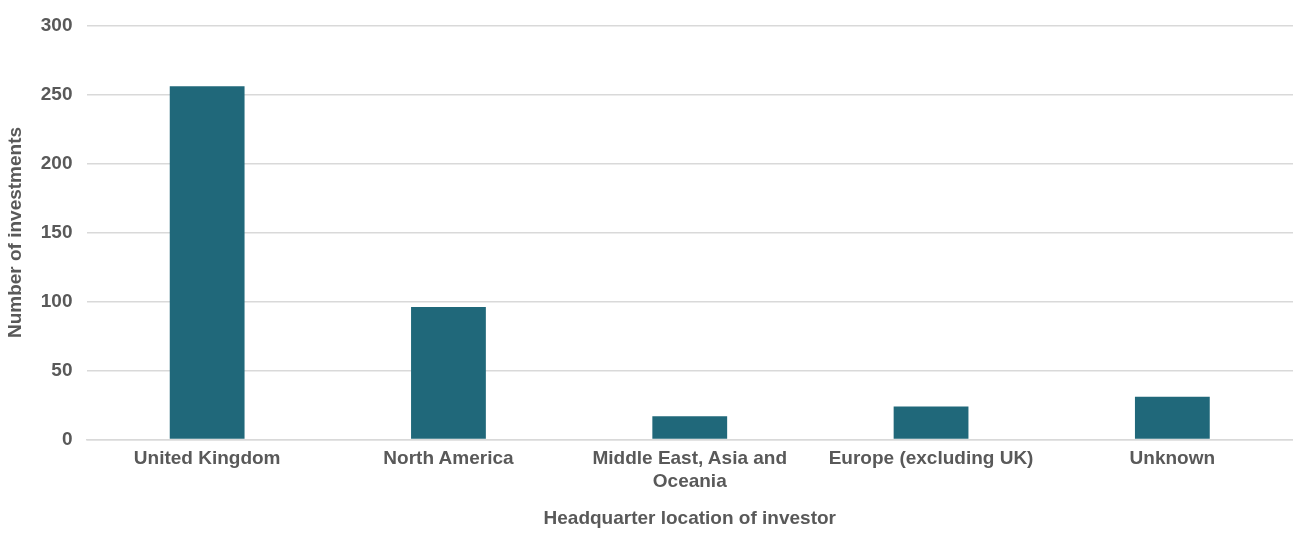 This screenshot has width=1293, height=534. I want to click on y-tick-label: 300, so click(56, 24).